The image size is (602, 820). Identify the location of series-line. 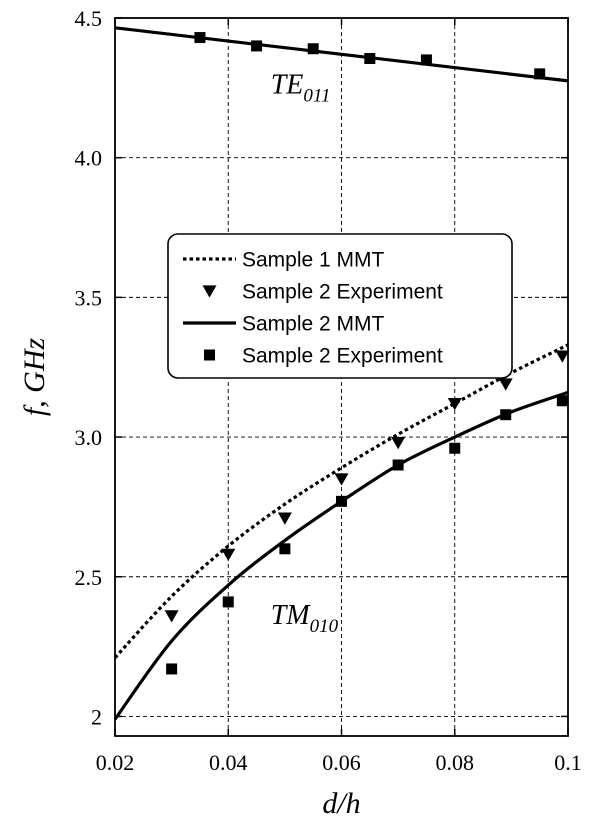
(341, 54).